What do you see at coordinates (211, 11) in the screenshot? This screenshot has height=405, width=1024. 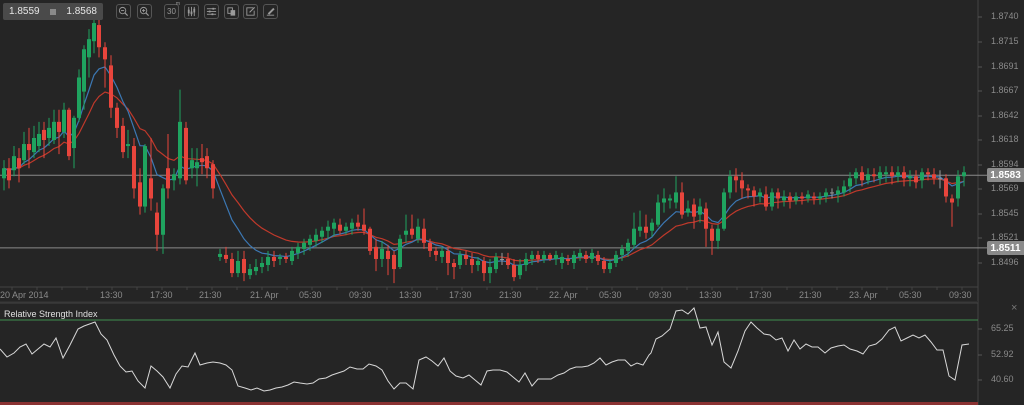 I see `settings-button` at bounding box center [211, 11].